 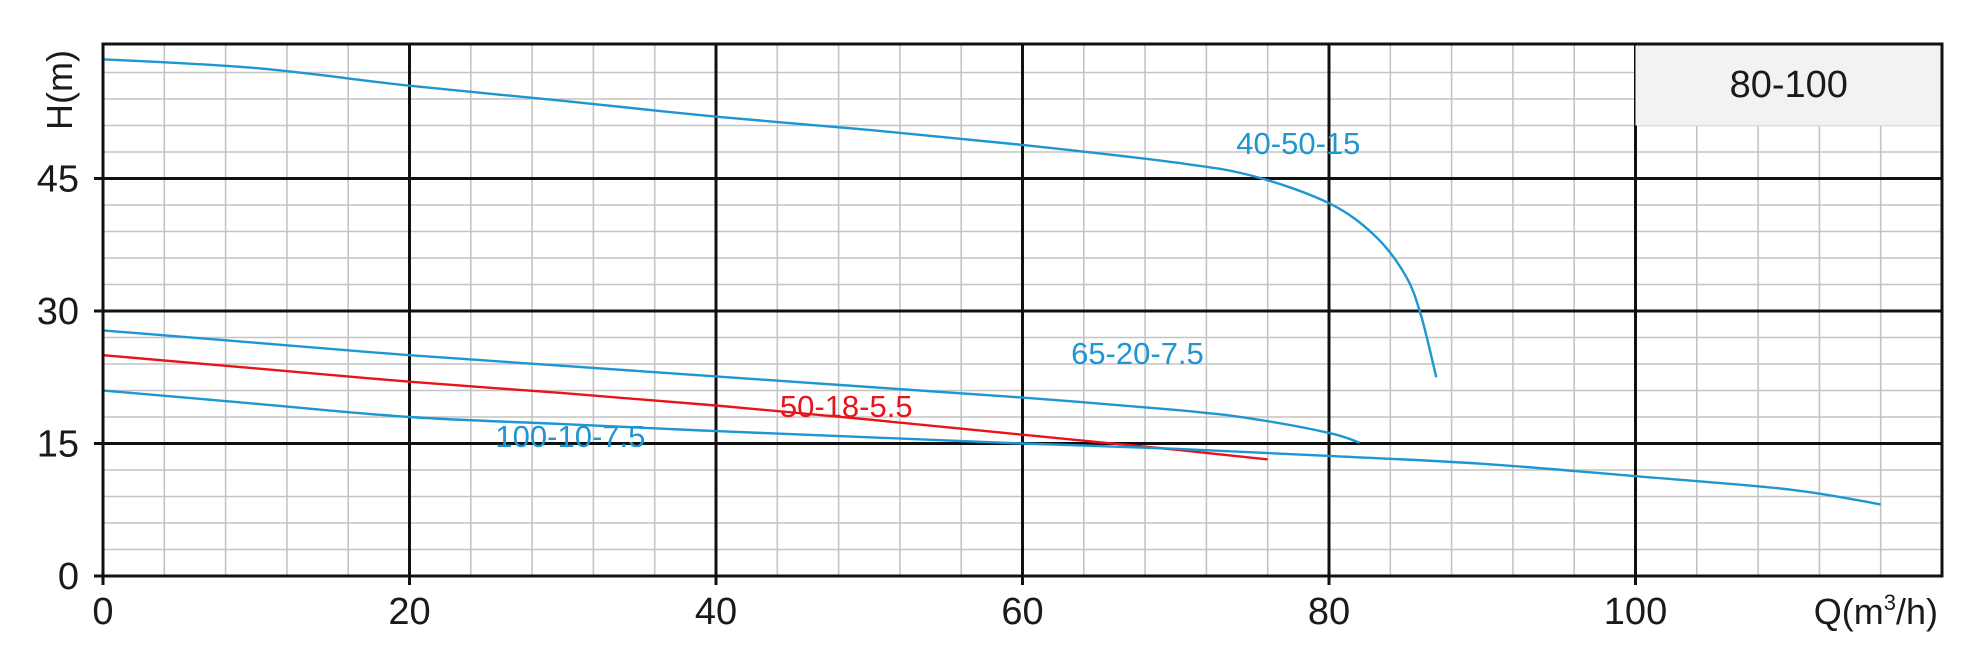 I want to click on x-tick-label: 40, so click(x=716, y=612).